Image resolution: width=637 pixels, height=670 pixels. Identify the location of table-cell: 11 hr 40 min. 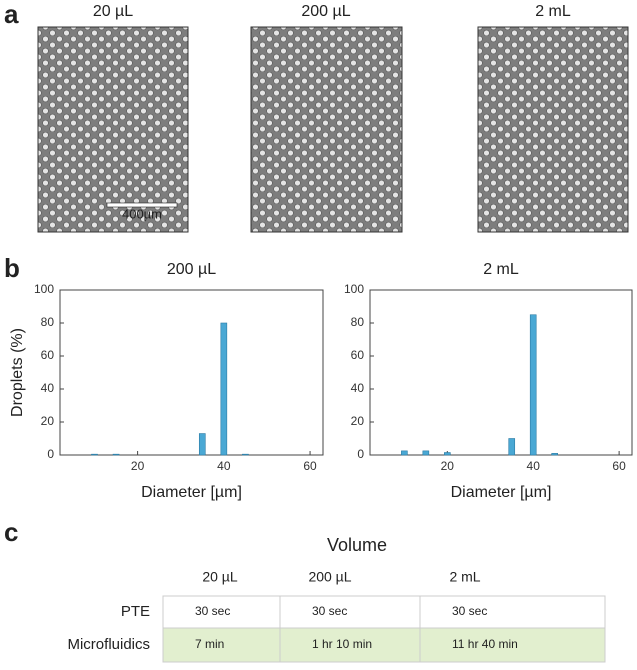
(485, 644).